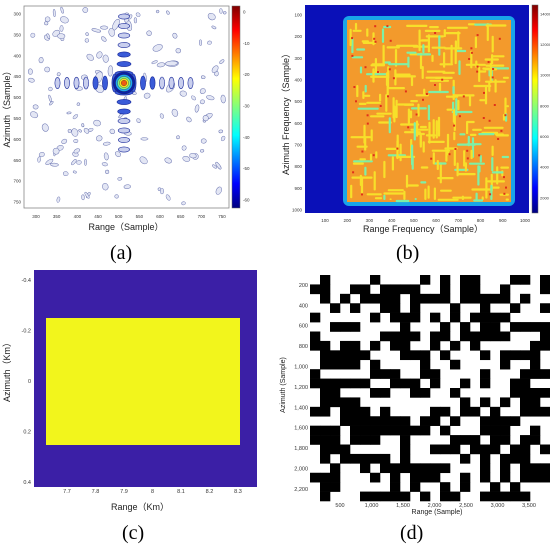 The image size is (550, 551). What do you see at coordinates (17, 14) in the screenshot?
I see `panel-a-ytick: 300` at bounding box center [17, 14].